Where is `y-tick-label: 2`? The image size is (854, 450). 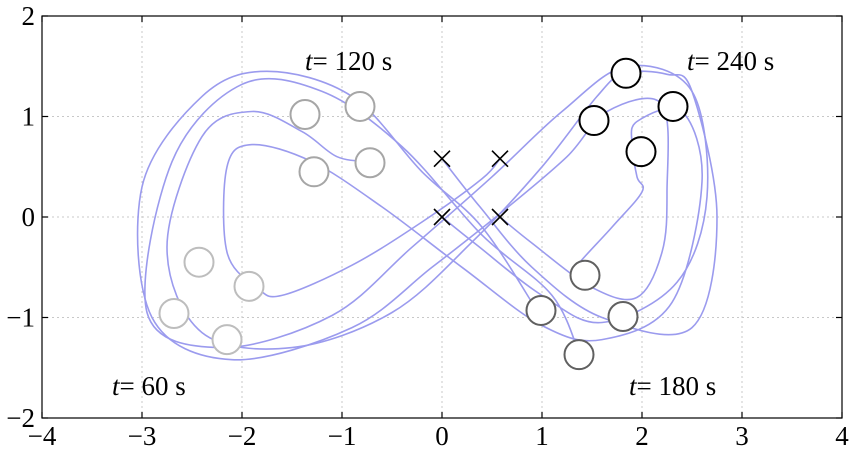
y-tick-label: 2 is located at coordinates (29, 16).